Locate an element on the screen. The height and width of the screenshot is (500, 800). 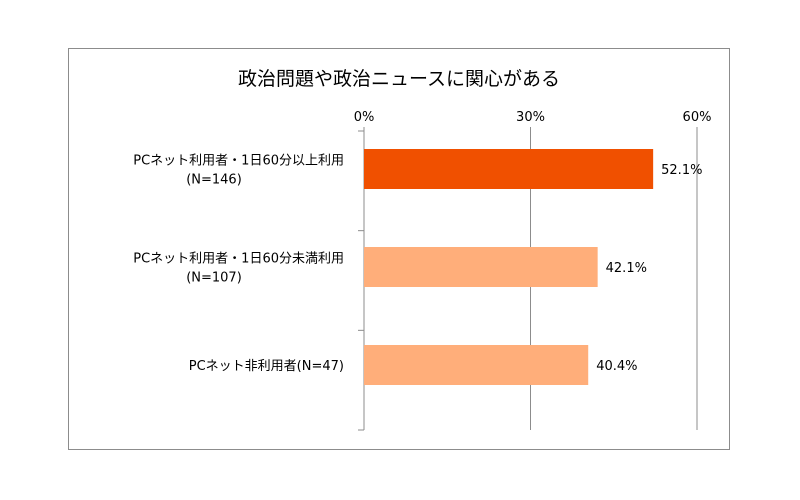
category-label: PCネット利用者・1日60分以上利用 is located at coordinates (238, 161).